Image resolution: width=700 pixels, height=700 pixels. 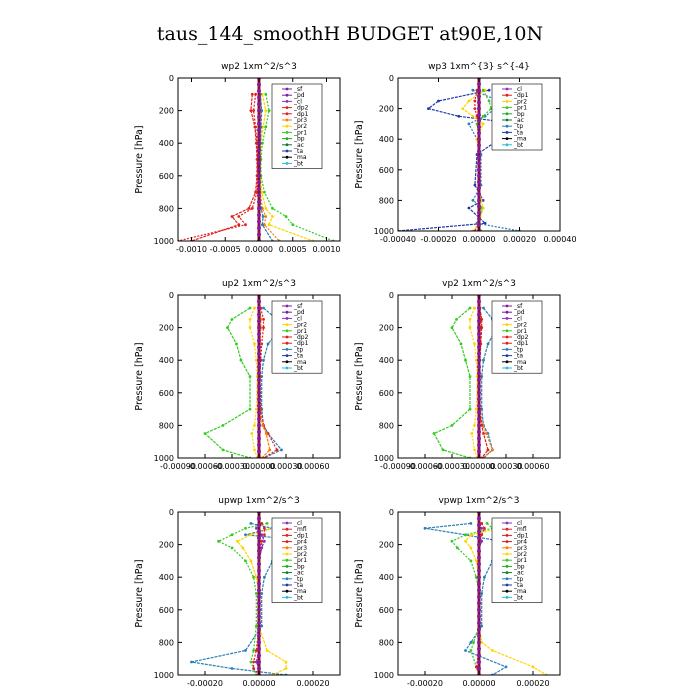 What do you see at coordinates (263, 319) in the screenshot?
I see `series-point-dp2` at bounding box center [263, 319].